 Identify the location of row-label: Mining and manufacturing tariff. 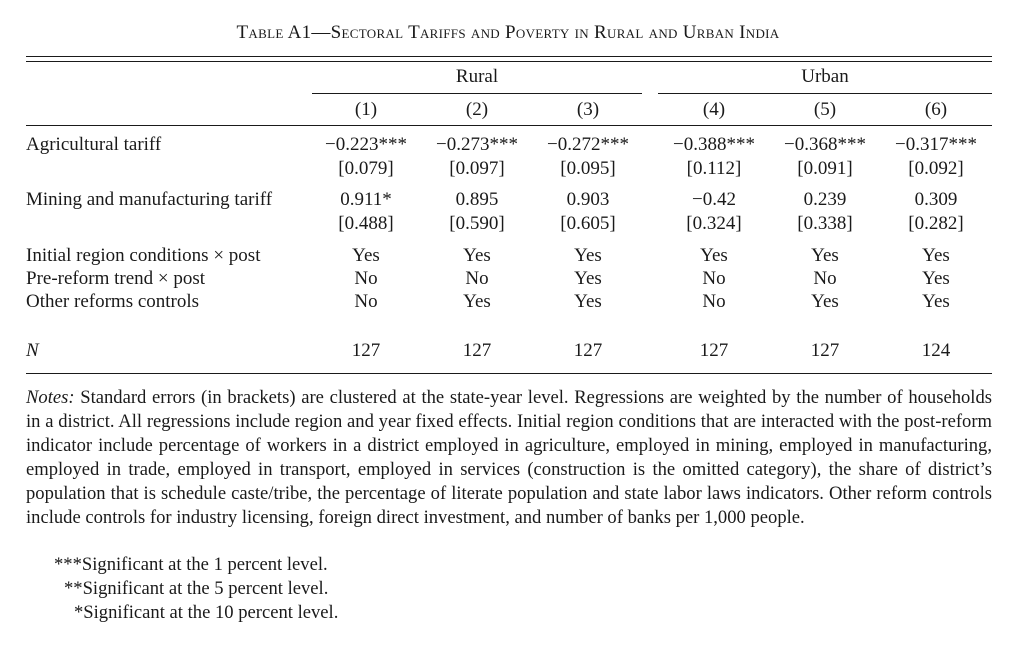
(149, 199).